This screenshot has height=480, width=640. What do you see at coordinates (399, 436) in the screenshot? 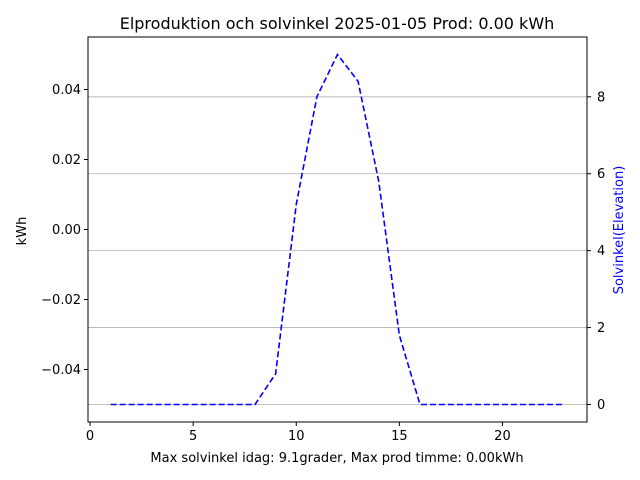
I see `x-tick-label: 15` at bounding box center [399, 436].